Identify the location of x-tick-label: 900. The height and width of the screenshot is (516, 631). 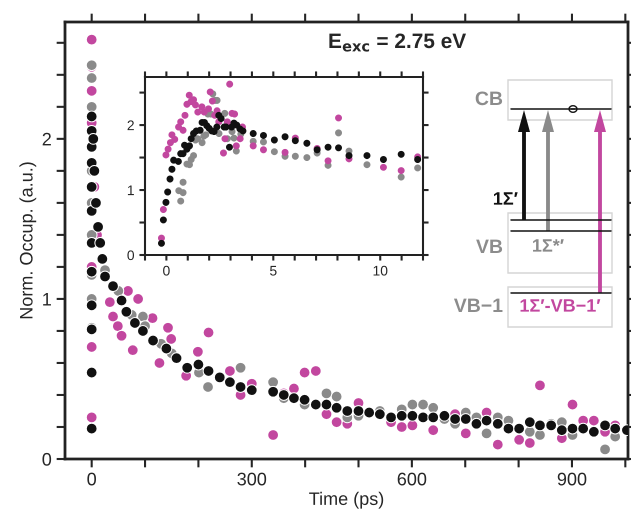
(572, 479).